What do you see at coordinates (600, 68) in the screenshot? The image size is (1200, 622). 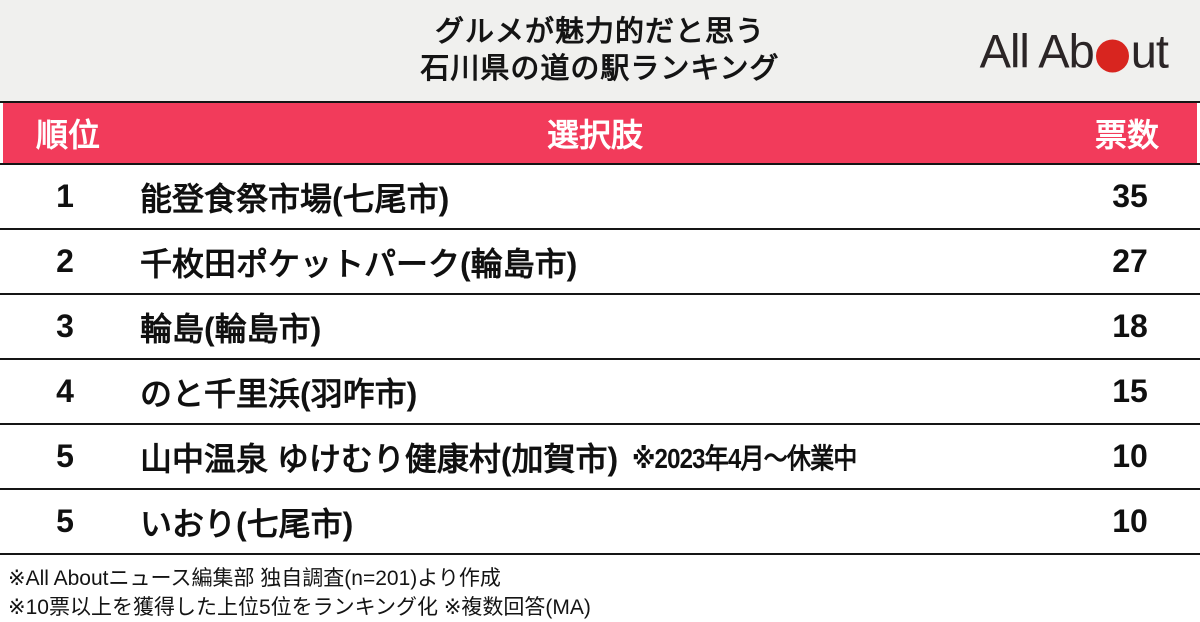 I see `page-title-line2: 石川県の道の駅ランキング` at bounding box center [600, 68].